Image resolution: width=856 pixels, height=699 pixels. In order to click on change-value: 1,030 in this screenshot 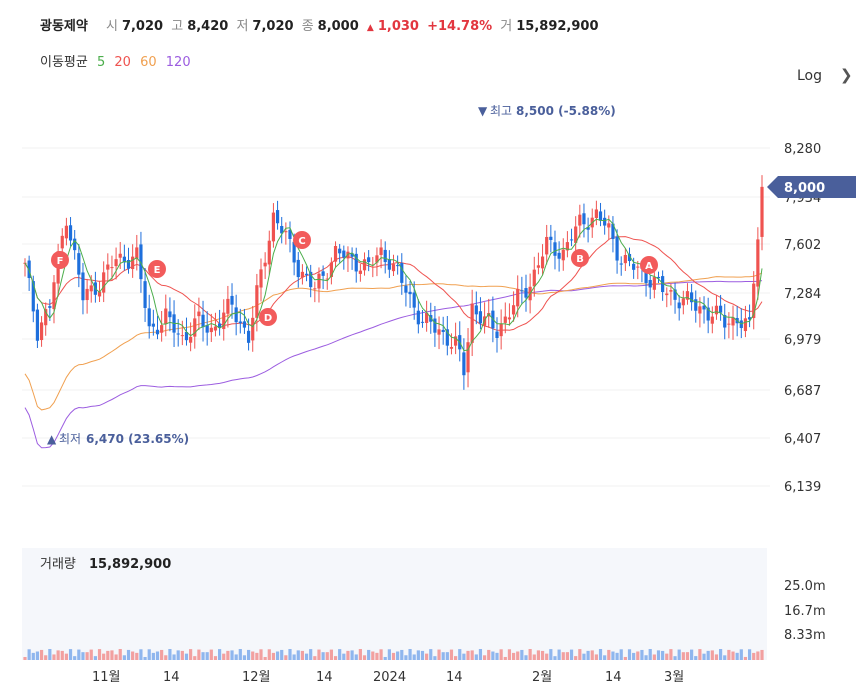, I will do `click(398, 26)`.